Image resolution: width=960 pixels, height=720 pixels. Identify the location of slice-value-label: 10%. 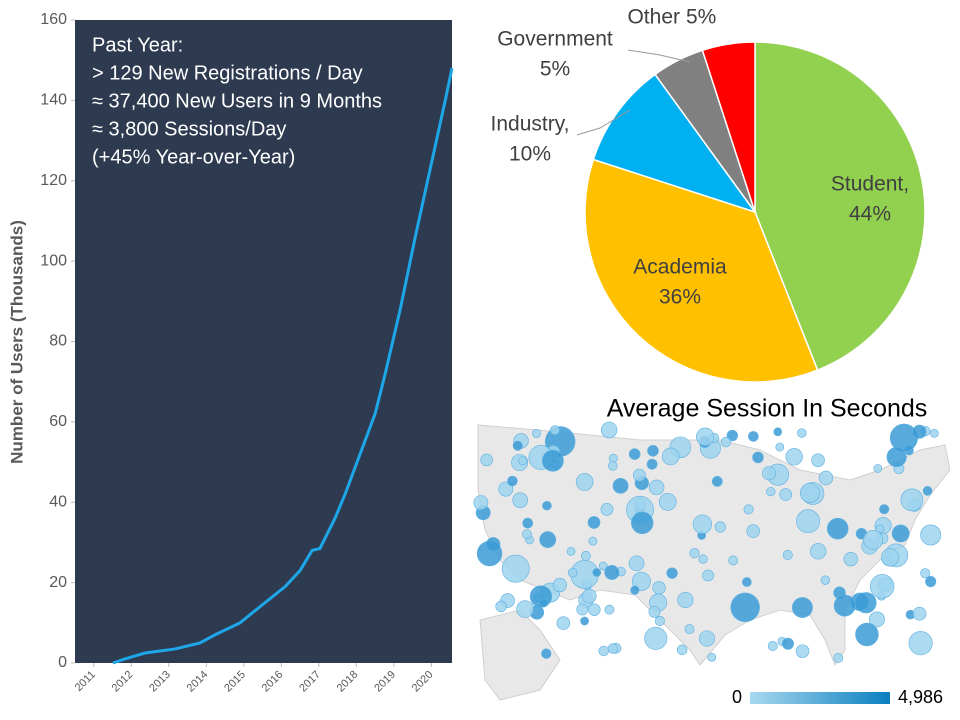
(530, 154).